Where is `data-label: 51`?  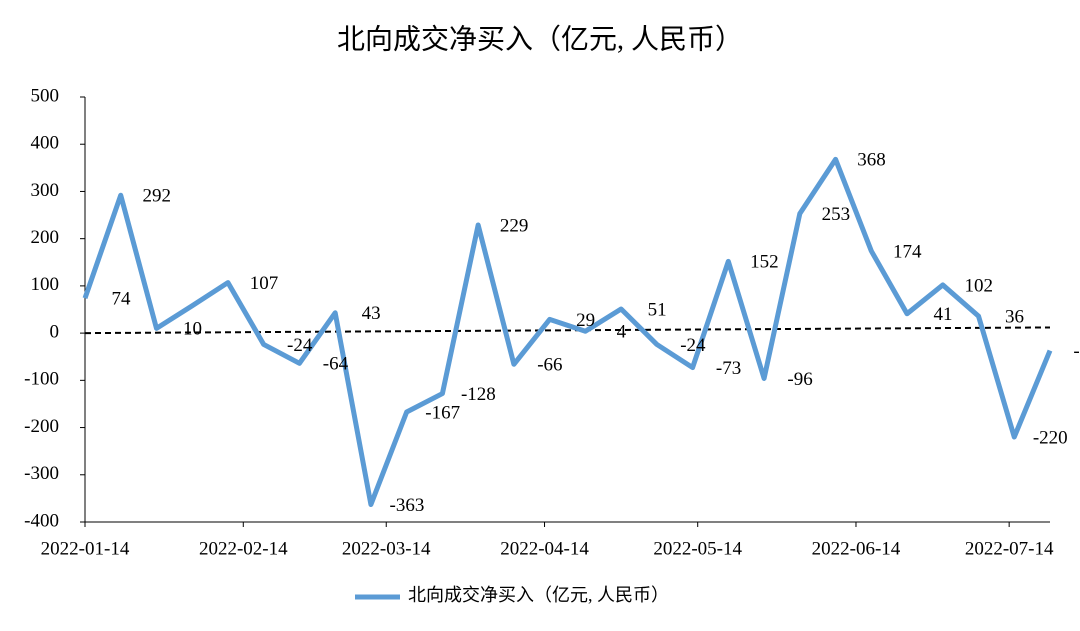
data-label: 51 is located at coordinates (657, 309).